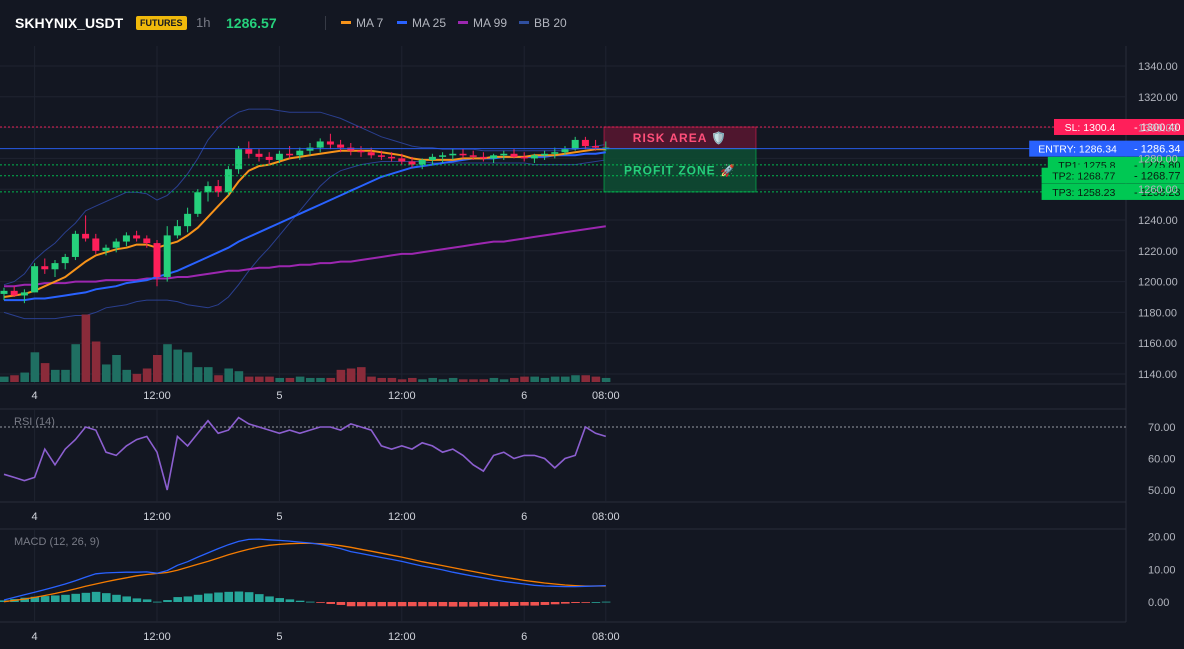 This screenshot has height=649, width=1184. Describe the element at coordinates (1157, 344) in the screenshot. I see `price-tick-label: 1160.00` at that location.